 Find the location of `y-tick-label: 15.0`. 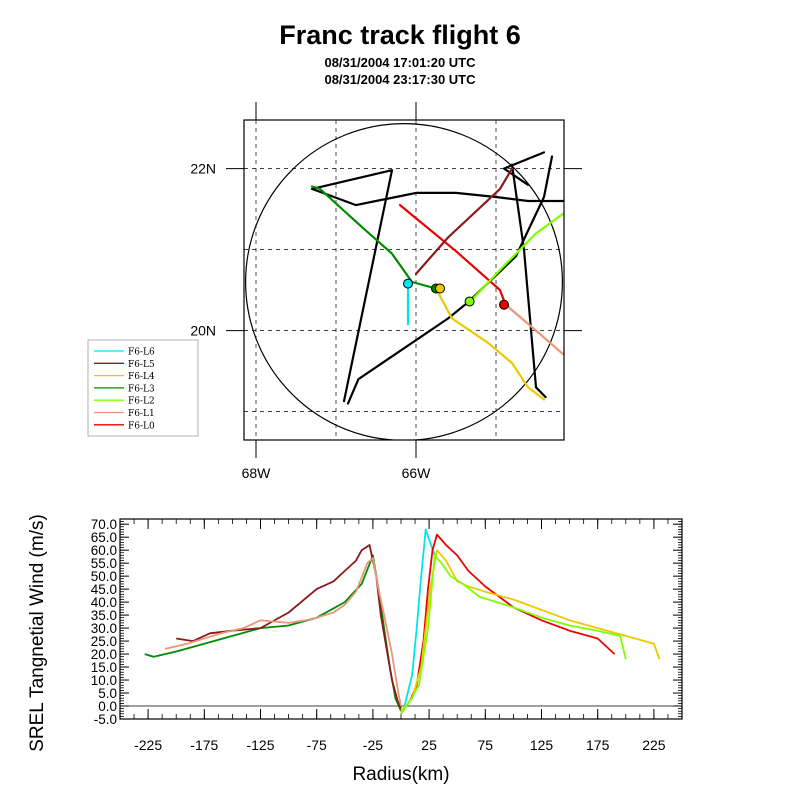

y-tick-label: 15.0 is located at coordinates (104, 667).